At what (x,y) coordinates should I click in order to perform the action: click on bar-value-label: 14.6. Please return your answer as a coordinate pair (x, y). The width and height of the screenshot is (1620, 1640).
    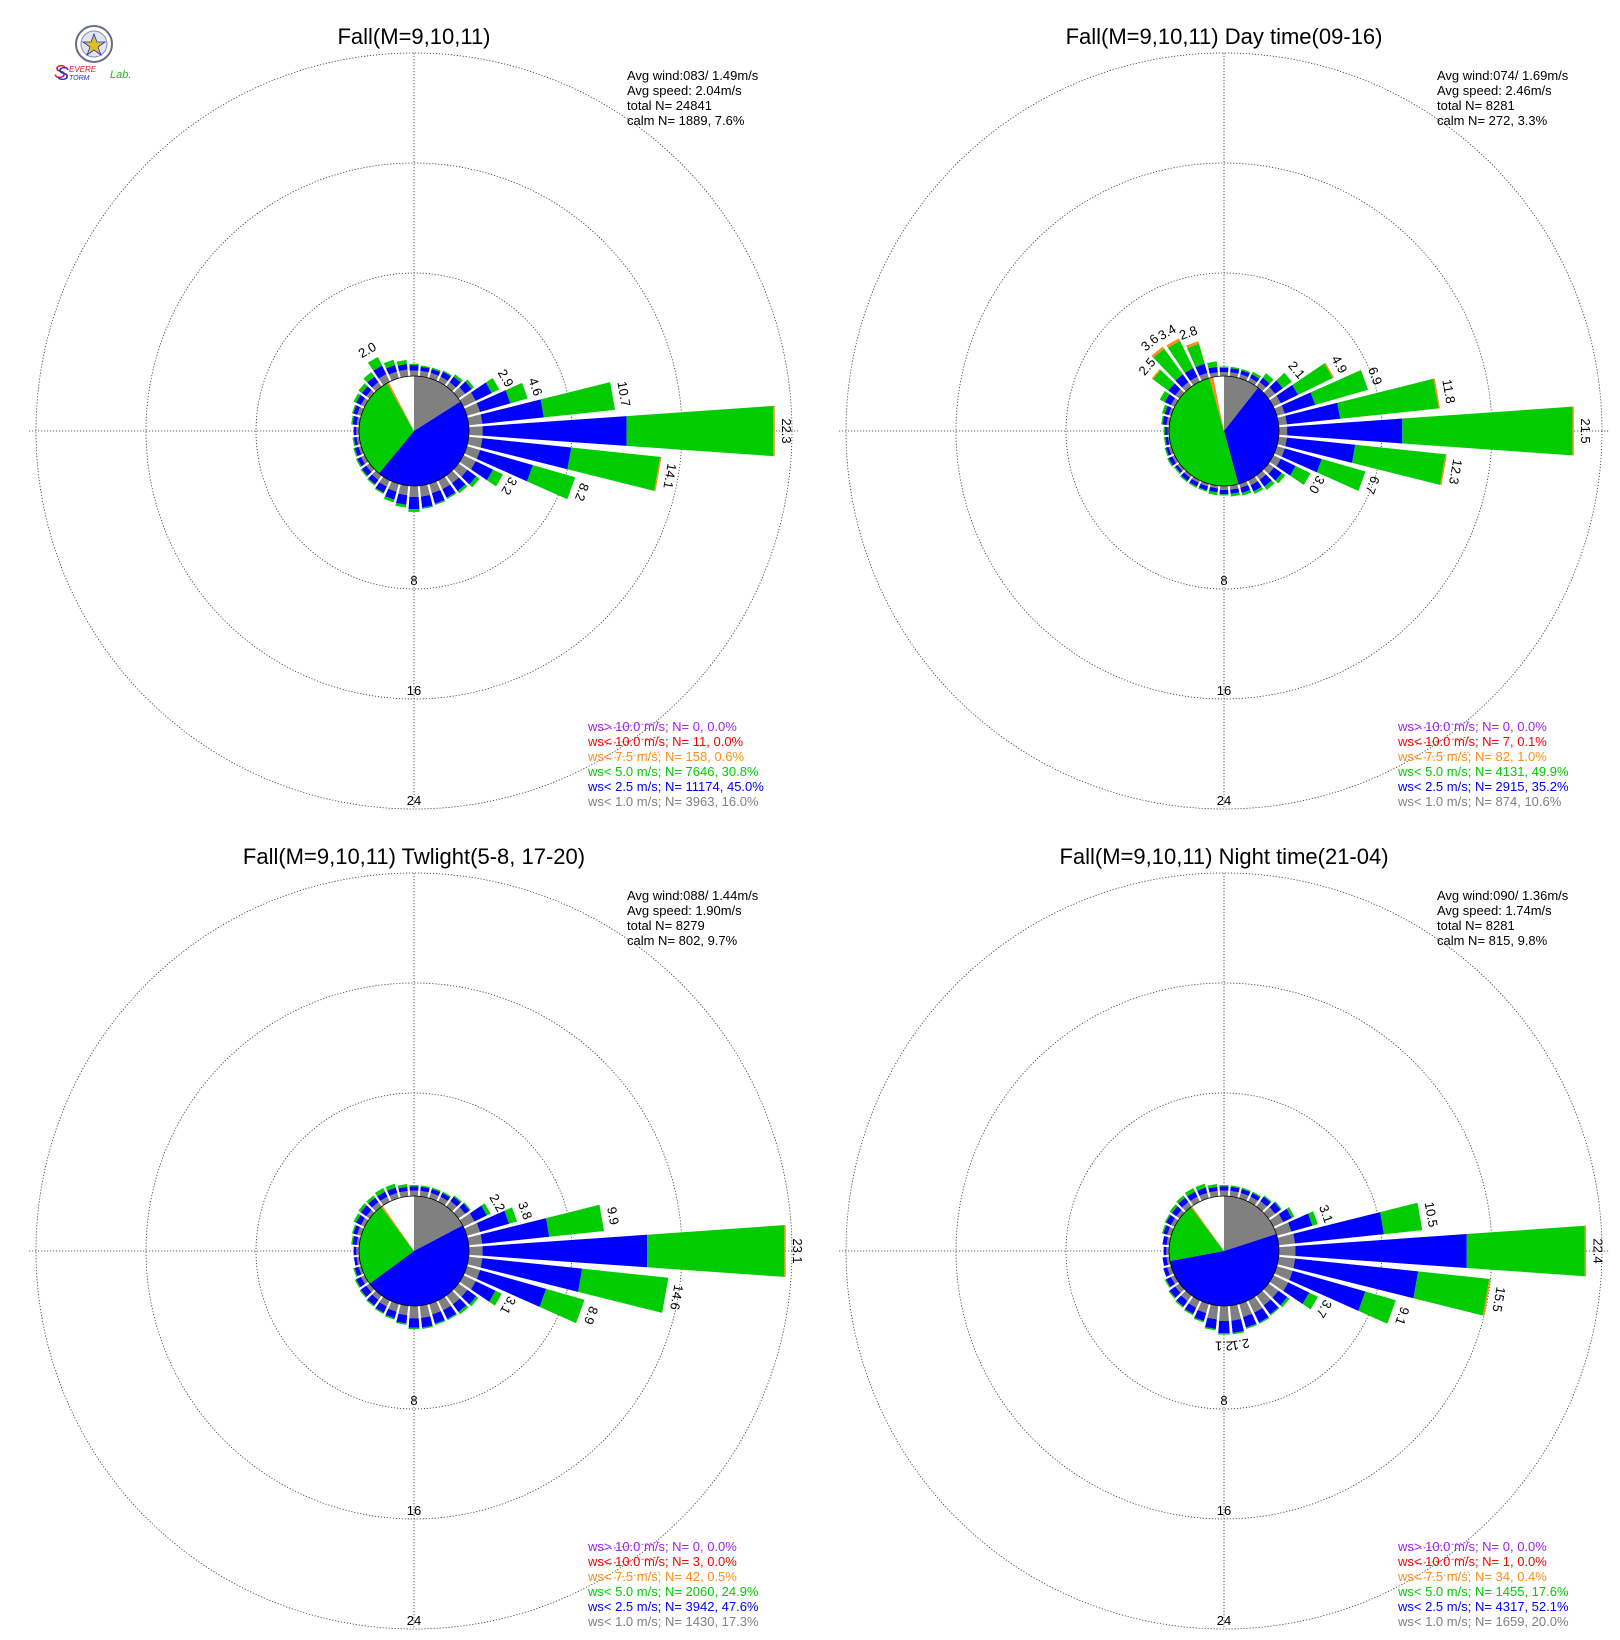
    Looking at the image, I should click on (676, 1298).